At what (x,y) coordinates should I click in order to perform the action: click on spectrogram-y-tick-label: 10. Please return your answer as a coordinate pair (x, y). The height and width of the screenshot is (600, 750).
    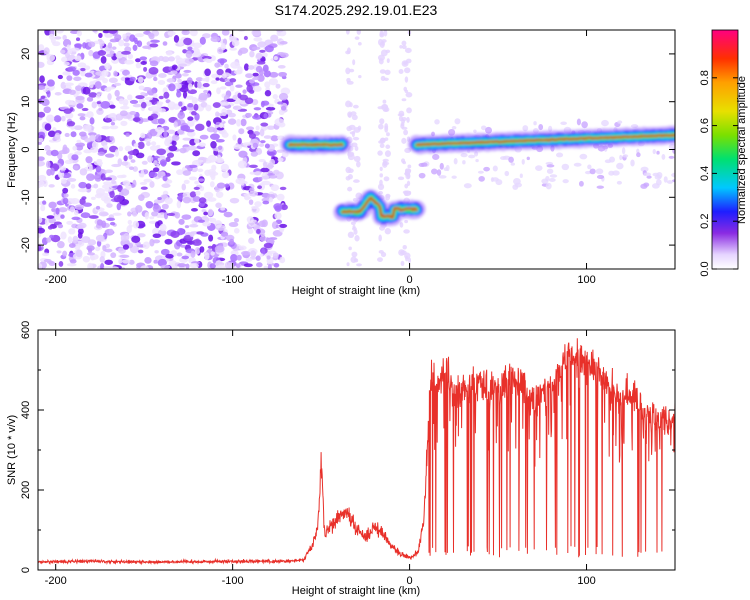
    Looking at the image, I should click on (26, 102).